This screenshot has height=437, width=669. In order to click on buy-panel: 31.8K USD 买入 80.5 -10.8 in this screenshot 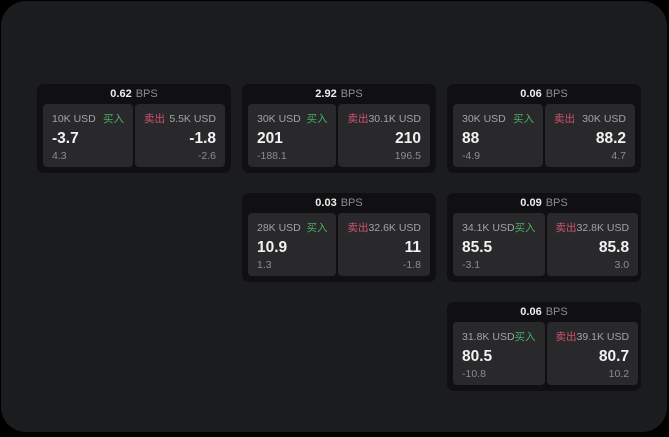, I will do `click(499, 353)`.